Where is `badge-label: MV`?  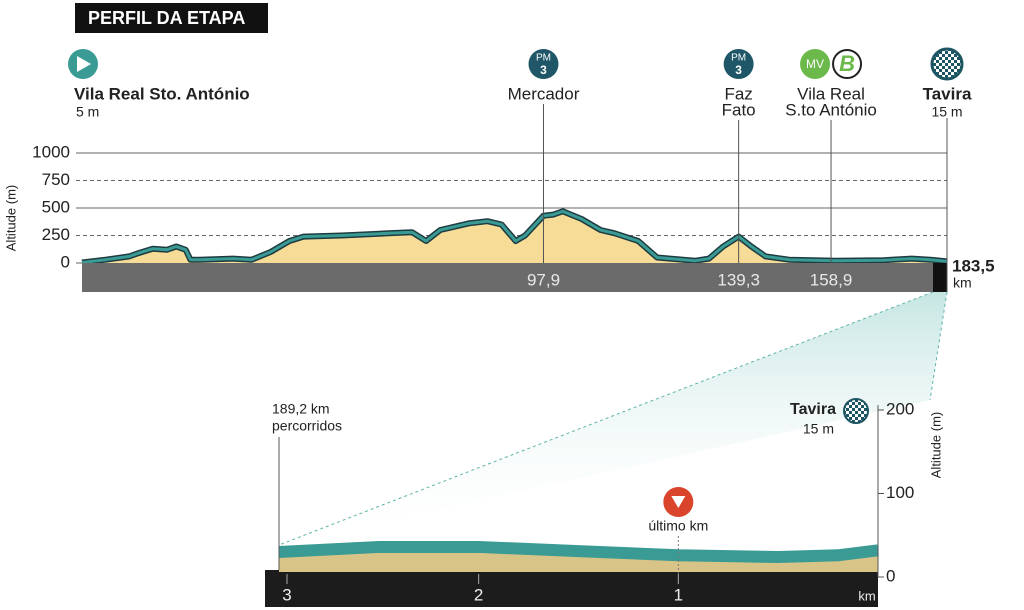
badge-label: MV is located at coordinates (815, 64).